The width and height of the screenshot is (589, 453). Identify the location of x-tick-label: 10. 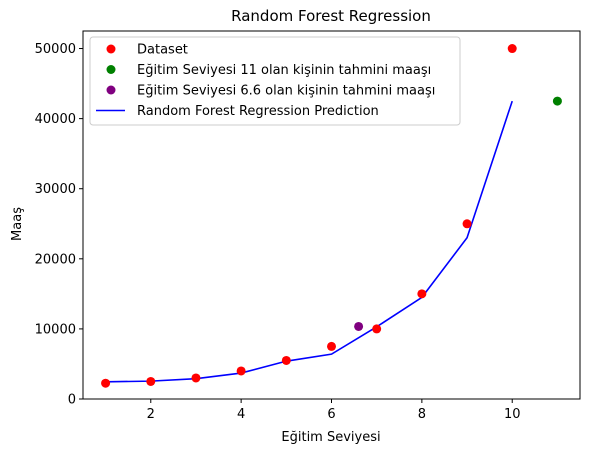
(512, 414).